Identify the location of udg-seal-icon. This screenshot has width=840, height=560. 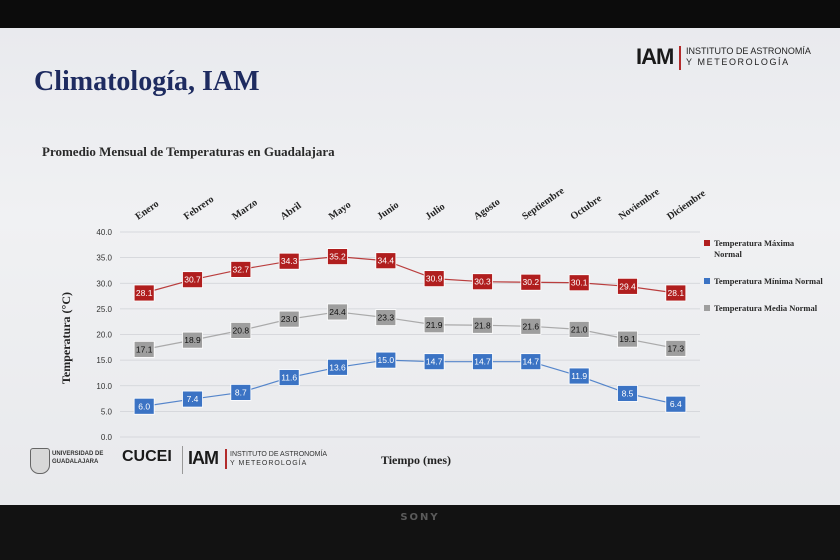
(40, 461).